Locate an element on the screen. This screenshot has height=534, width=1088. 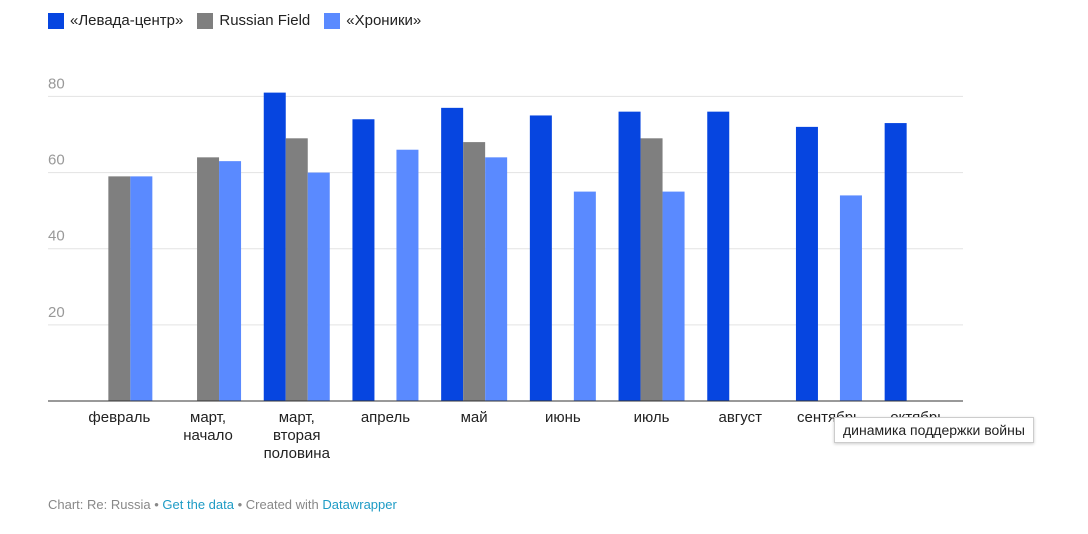
legend: «Левада-центр» Russian Field «Хроники» is located at coordinates (234, 20).